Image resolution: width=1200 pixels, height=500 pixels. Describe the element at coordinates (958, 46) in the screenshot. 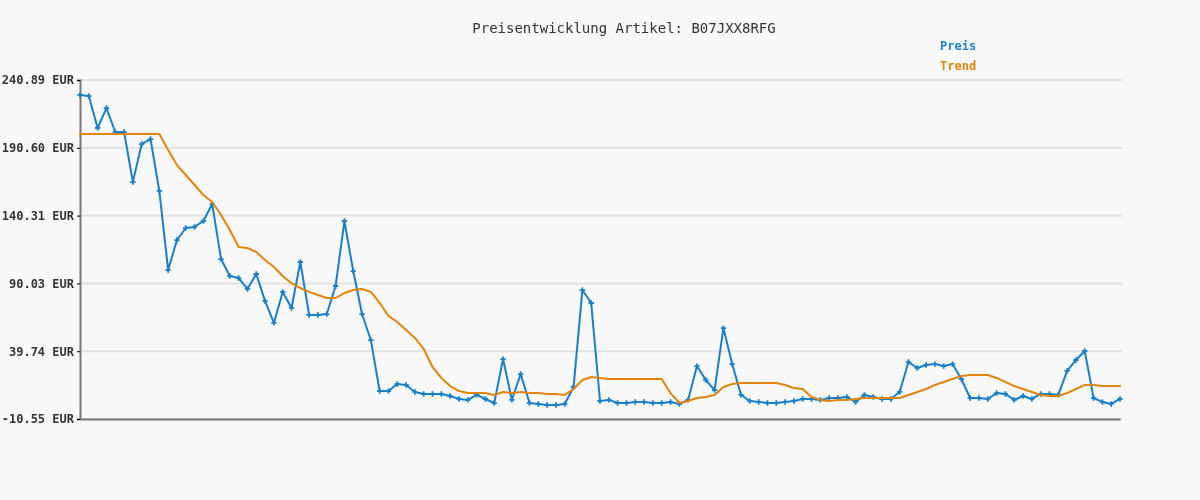

I see `text: Preis` at that location.